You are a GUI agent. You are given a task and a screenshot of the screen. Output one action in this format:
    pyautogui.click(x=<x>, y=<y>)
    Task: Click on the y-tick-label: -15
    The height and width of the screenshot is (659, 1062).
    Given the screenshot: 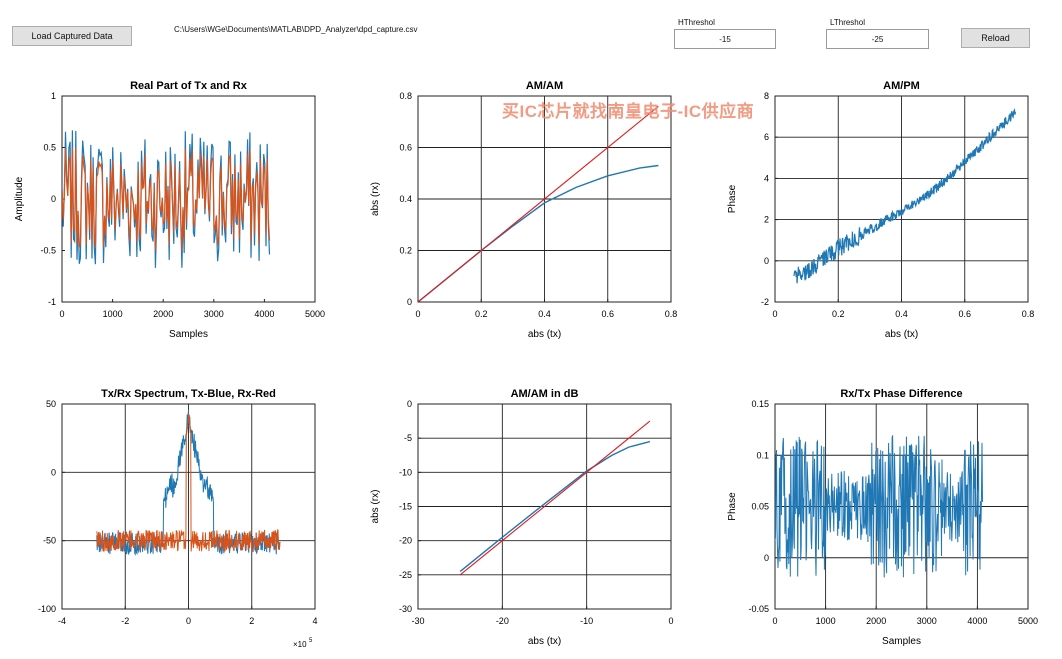 What is the action you would take?
    pyautogui.click(x=405, y=507)
    